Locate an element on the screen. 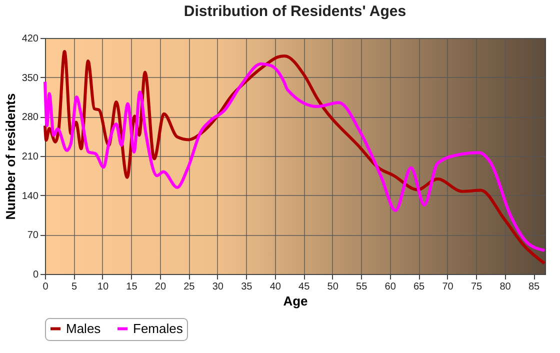 The height and width of the screenshot is (353, 560). x-tick-label: 65 is located at coordinates (420, 287).